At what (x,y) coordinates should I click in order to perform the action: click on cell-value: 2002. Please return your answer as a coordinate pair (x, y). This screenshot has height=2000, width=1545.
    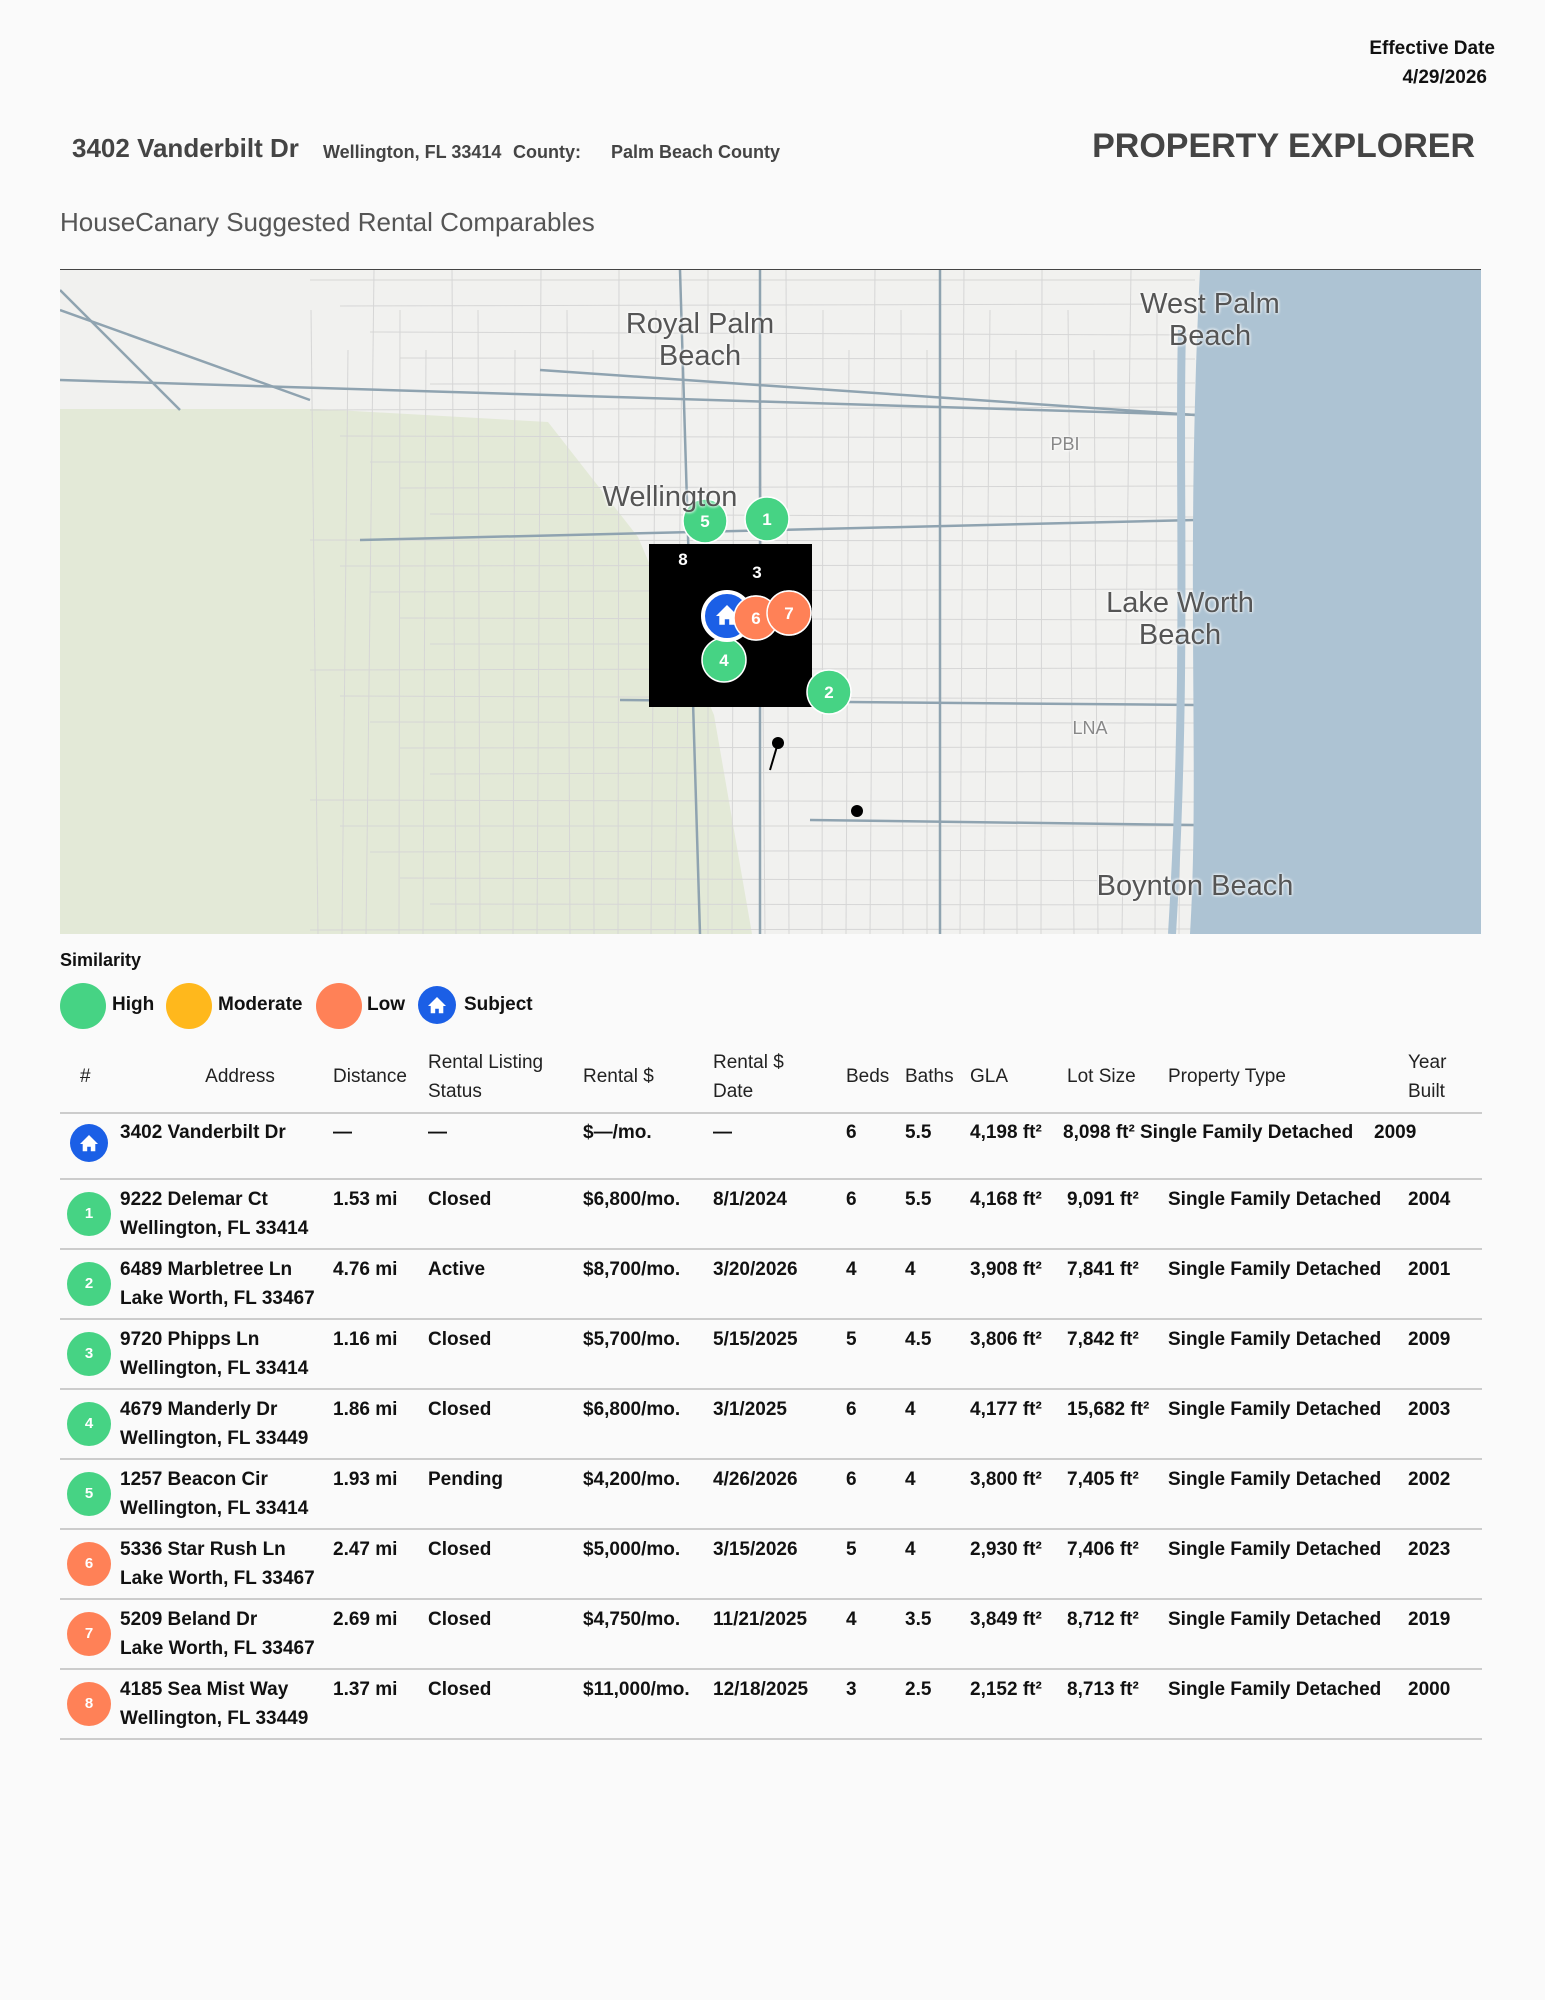
    Looking at the image, I should click on (1429, 1479).